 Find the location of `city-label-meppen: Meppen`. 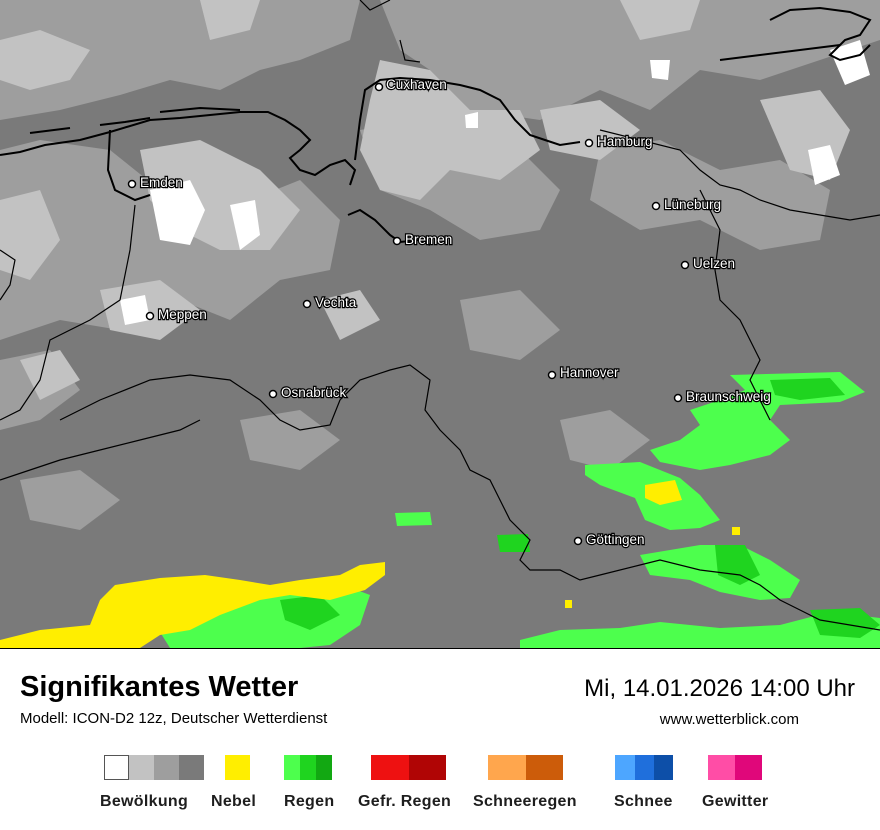

city-label-meppen: Meppen is located at coordinates (182, 314).